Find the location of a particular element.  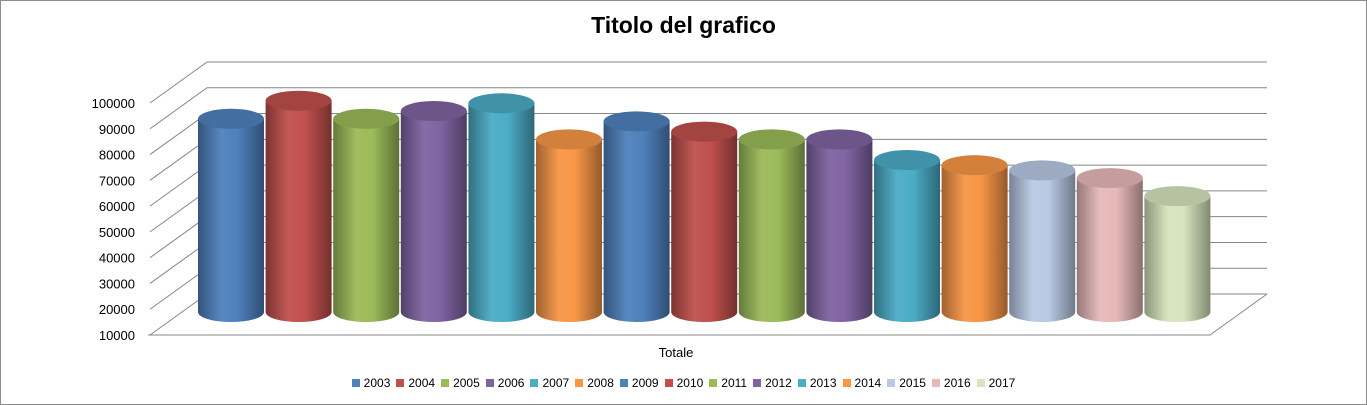

legend-label: 2007 is located at coordinates (556, 383).